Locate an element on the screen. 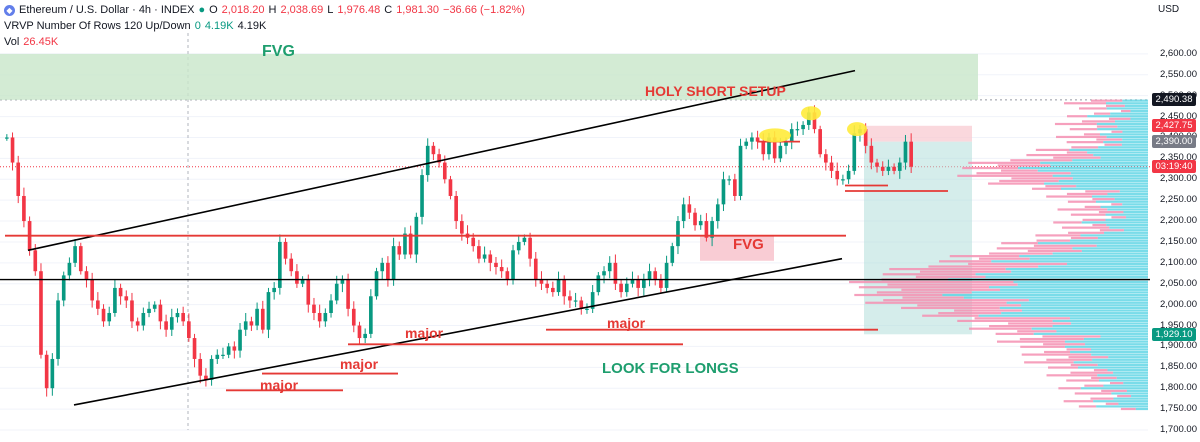 The width and height of the screenshot is (1200, 442). price-tag: 03:19:40 is located at coordinates (1174, 167).